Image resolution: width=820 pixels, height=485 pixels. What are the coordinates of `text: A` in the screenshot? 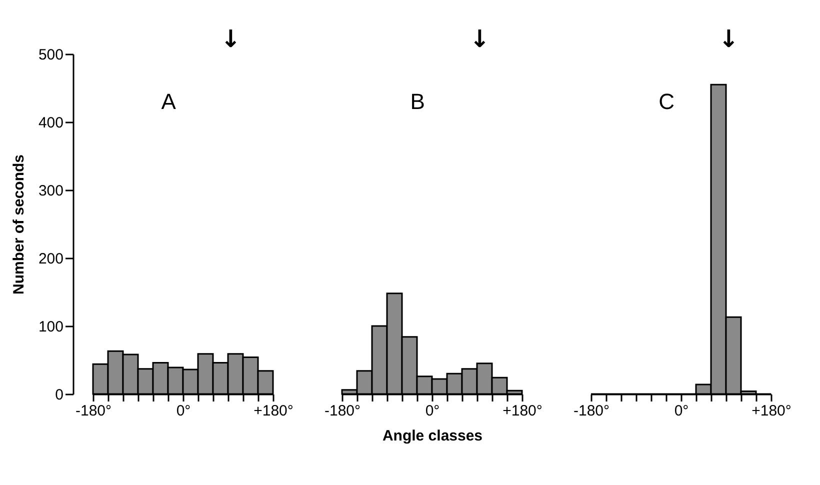 It's located at (168, 101).